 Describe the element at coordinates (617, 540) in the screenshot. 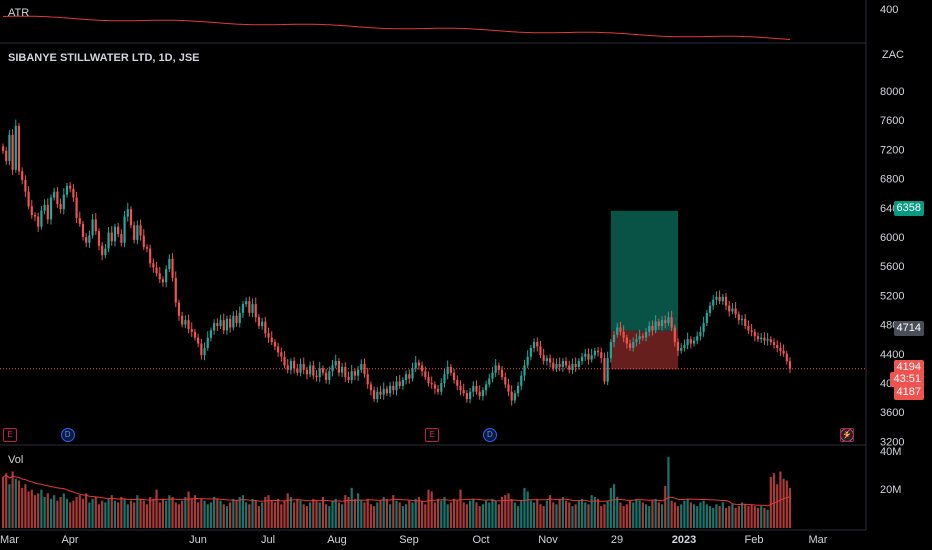

I see `time-label-8: 29` at that location.